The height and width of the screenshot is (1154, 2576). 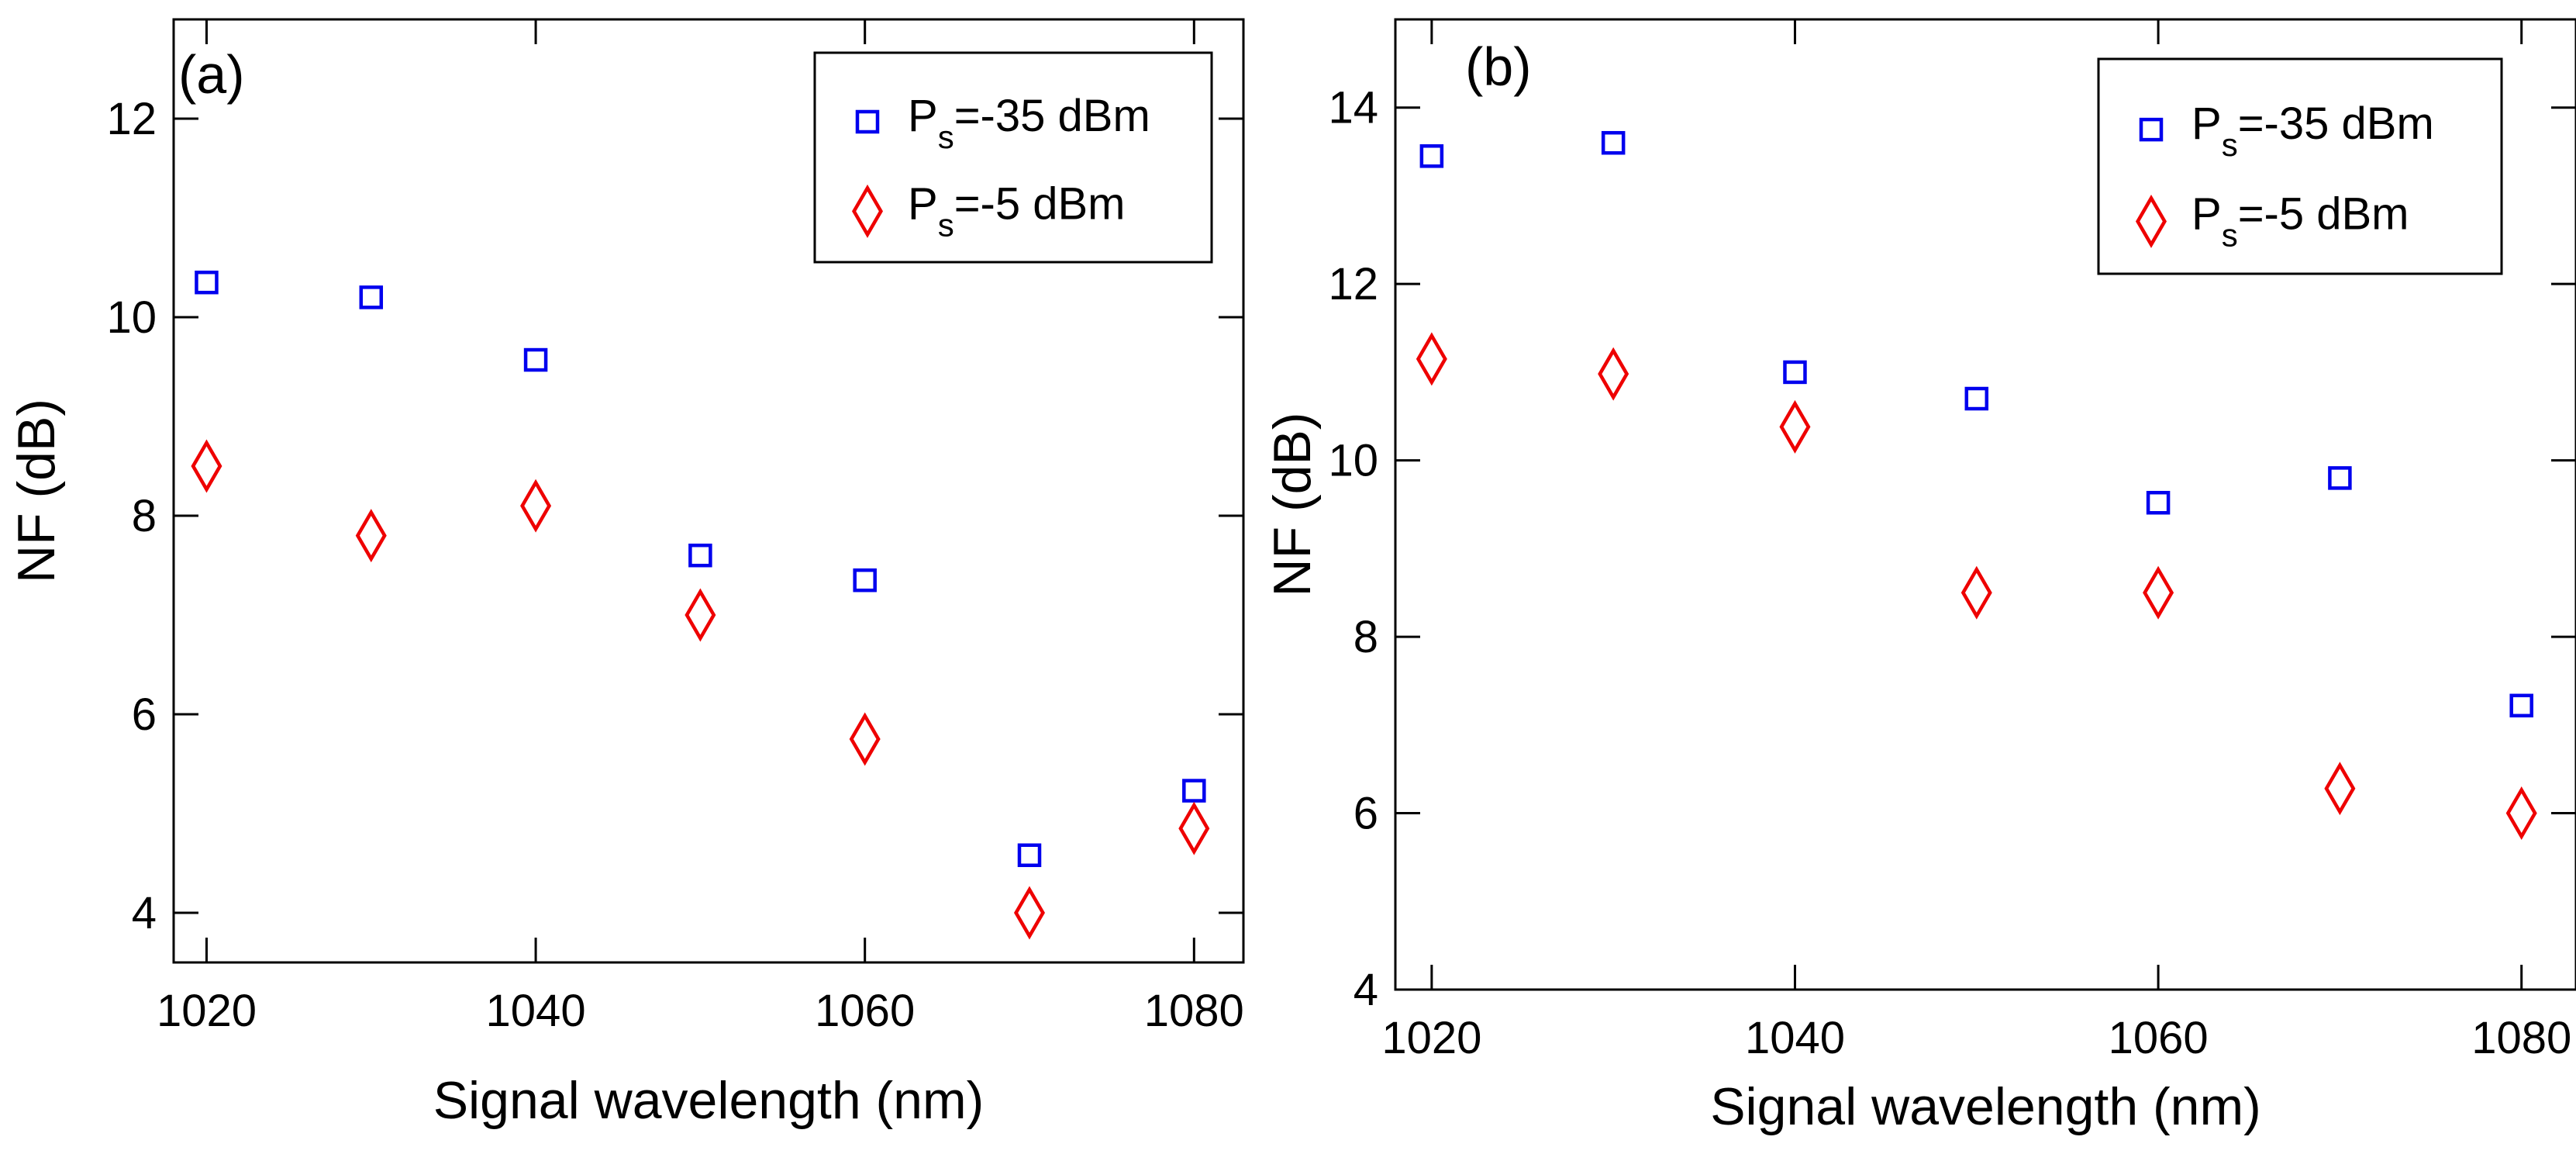 I want to click on panel-b-ytick-label: 8, so click(x=1366, y=637).